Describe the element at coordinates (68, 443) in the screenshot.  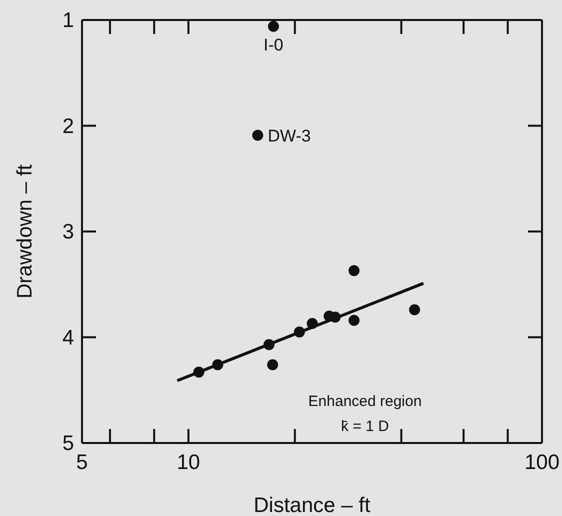
I see `y-tick-label: 5` at that location.